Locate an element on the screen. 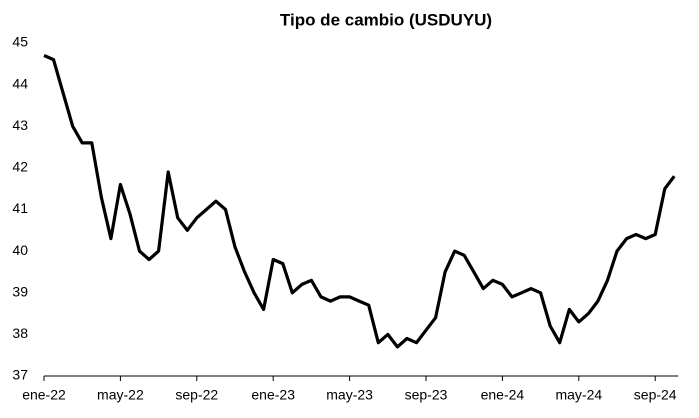 The image size is (699, 418). y-tick-label: 45 is located at coordinates (20, 42).